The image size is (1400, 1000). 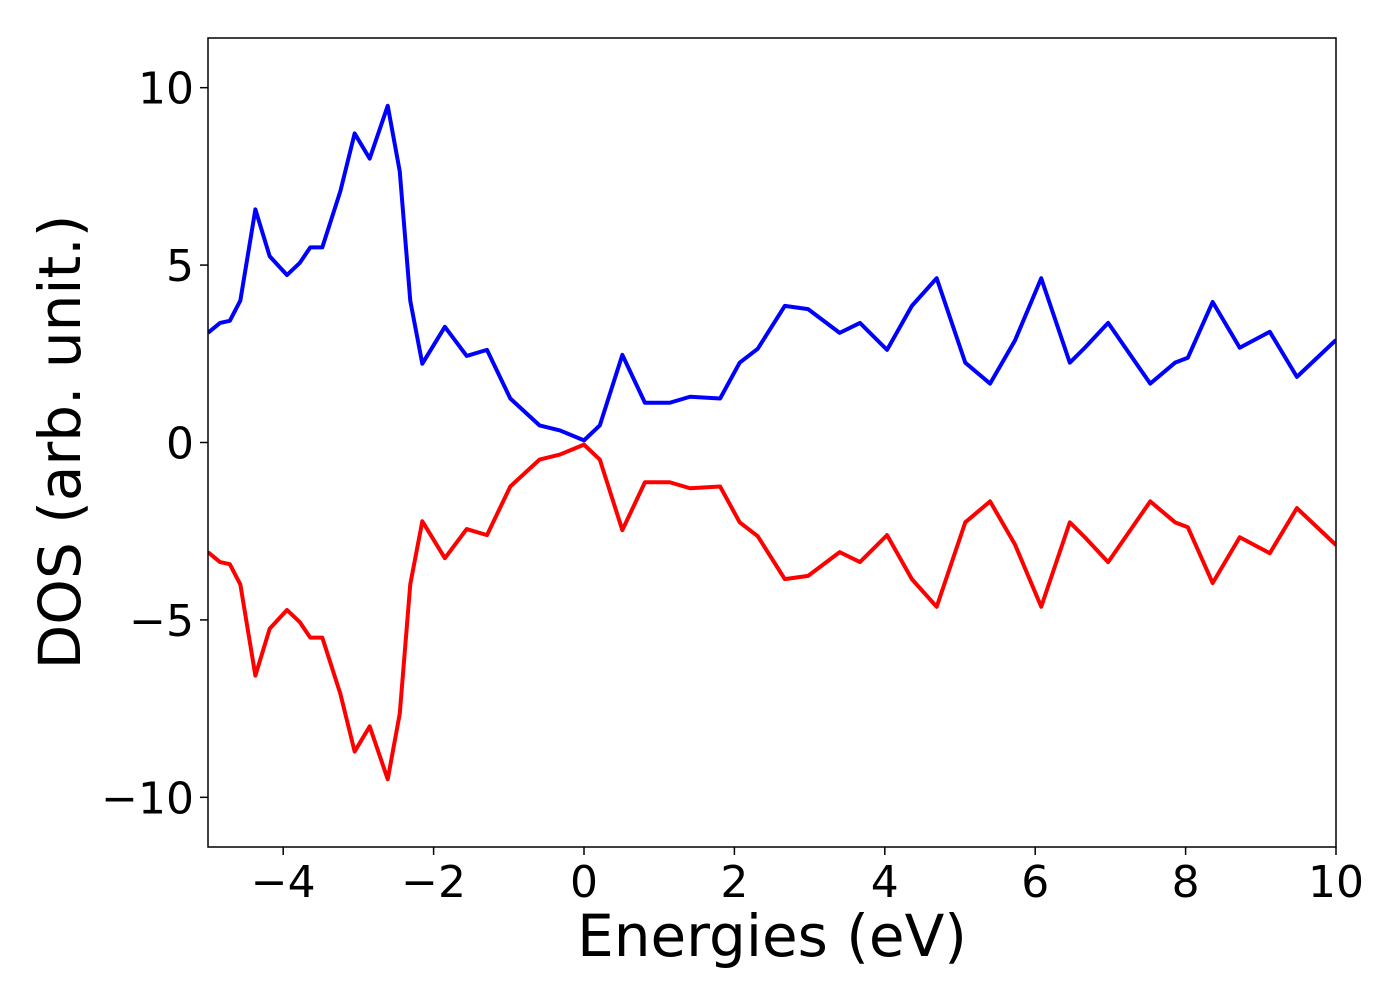 What do you see at coordinates (283, 882) in the screenshot?
I see `x-tick-label: −4` at bounding box center [283, 882].